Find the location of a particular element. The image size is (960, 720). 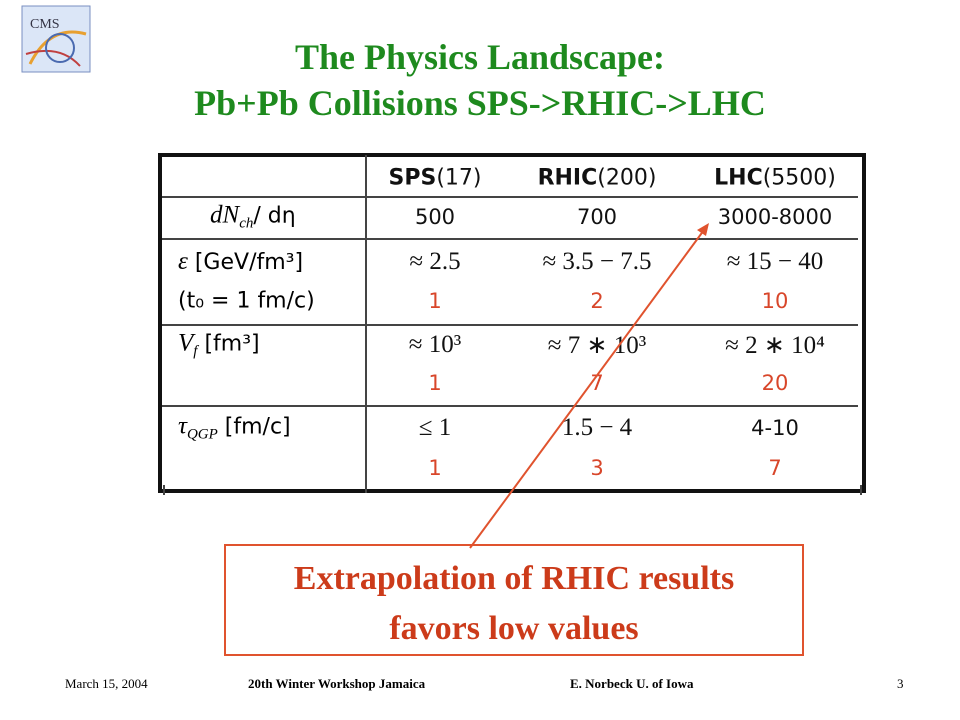

column-energy: (200) is located at coordinates (627, 178).